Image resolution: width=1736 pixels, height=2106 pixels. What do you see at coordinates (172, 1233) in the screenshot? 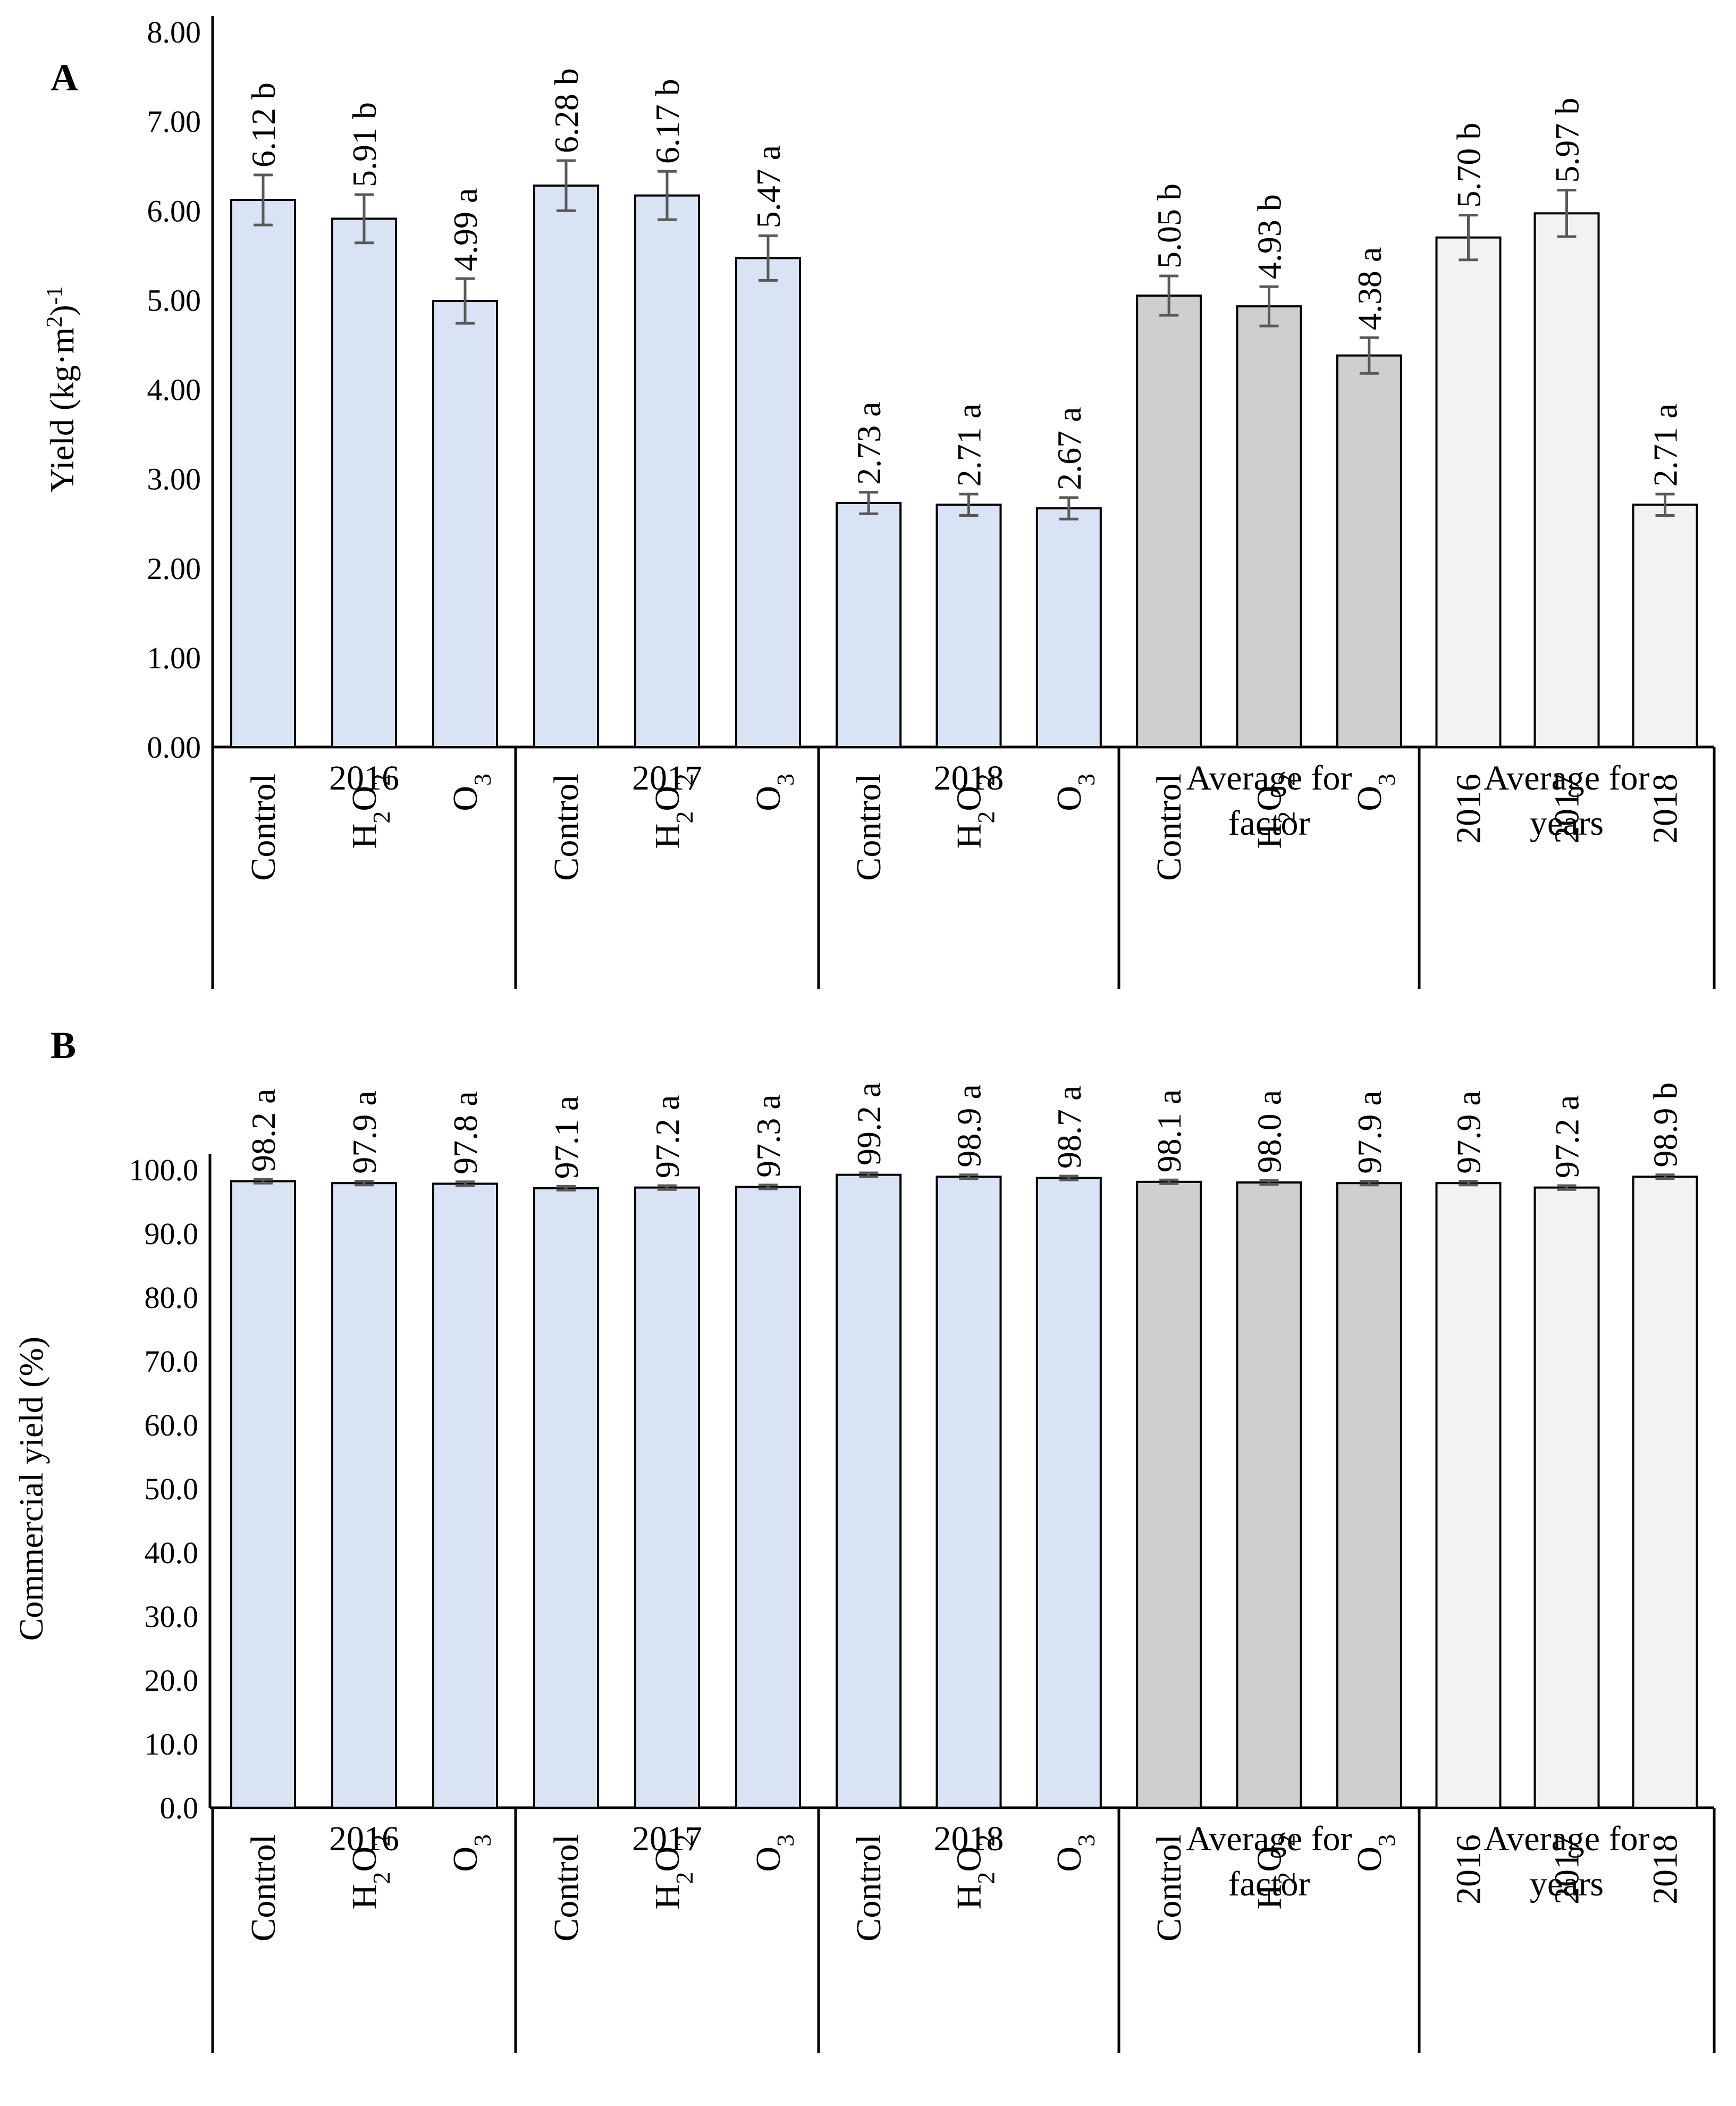
I see `y-tick-label: 90.0` at bounding box center [172, 1233].